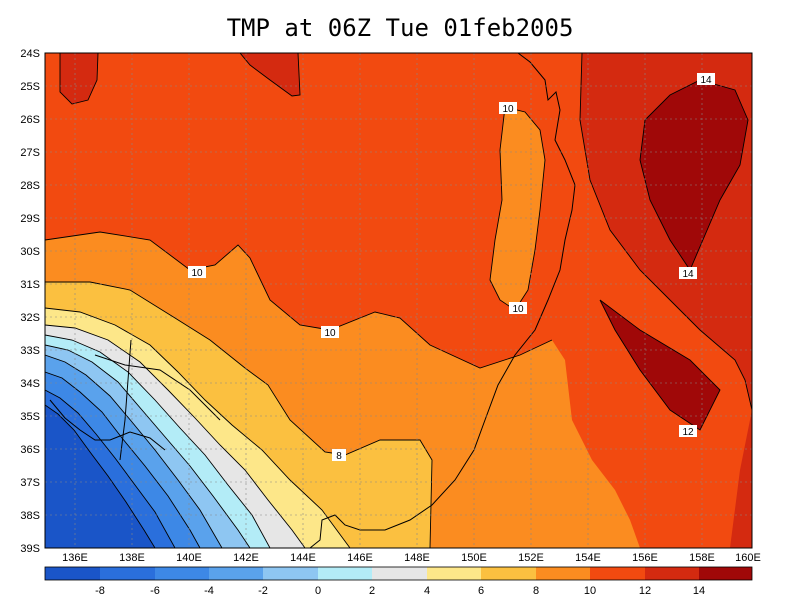 The width and height of the screenshot is (800, 600). What do you see at coordinates (30, 120) in the screenshot?
I see `lat-label: 26S` at bounding box center [30, 120].